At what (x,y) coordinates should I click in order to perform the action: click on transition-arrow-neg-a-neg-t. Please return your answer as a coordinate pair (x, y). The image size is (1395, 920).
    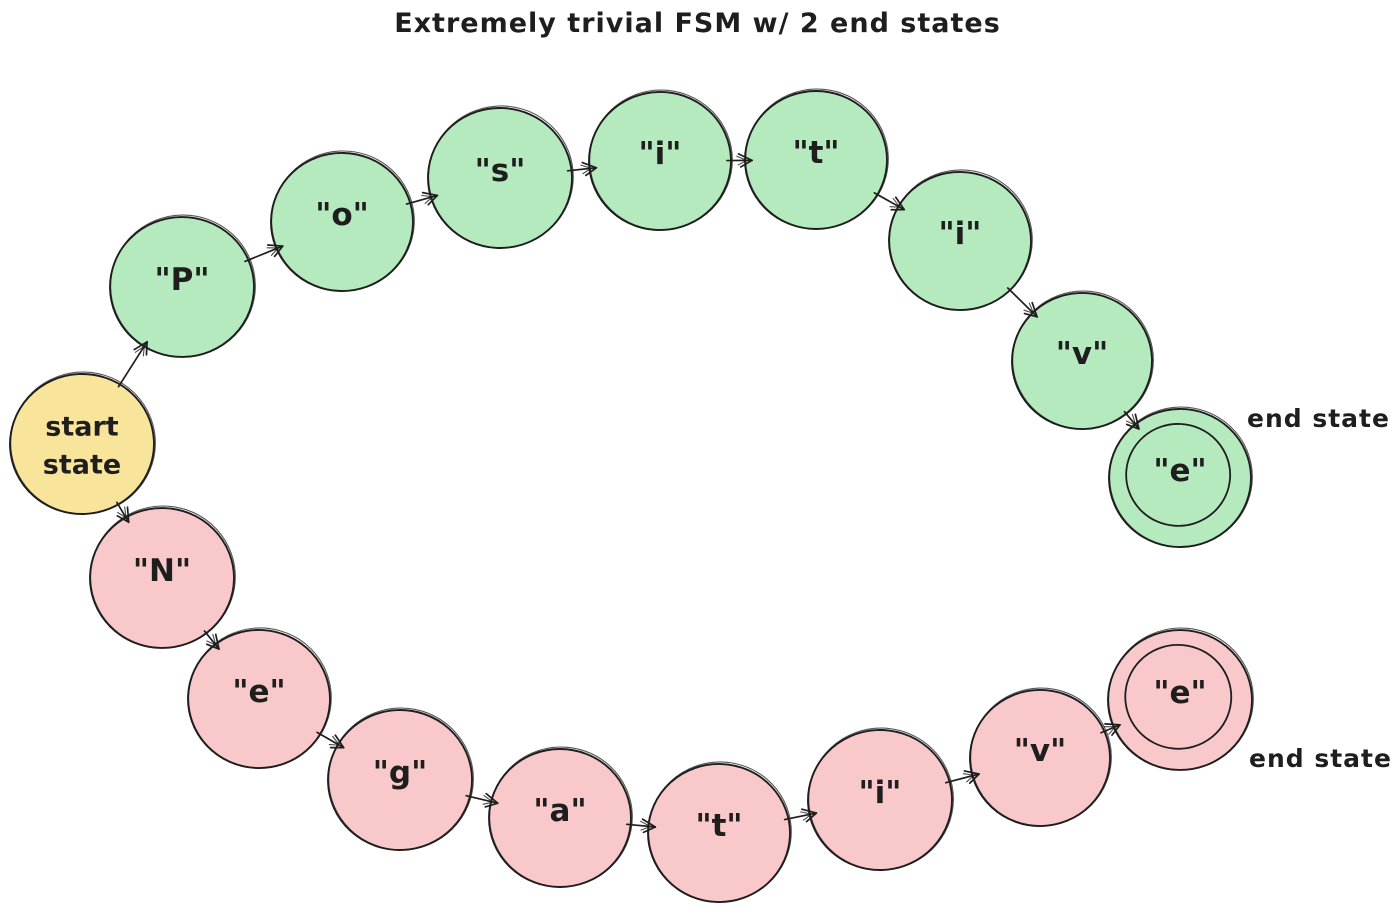
    Looking at the image, I should click on (641, 826).